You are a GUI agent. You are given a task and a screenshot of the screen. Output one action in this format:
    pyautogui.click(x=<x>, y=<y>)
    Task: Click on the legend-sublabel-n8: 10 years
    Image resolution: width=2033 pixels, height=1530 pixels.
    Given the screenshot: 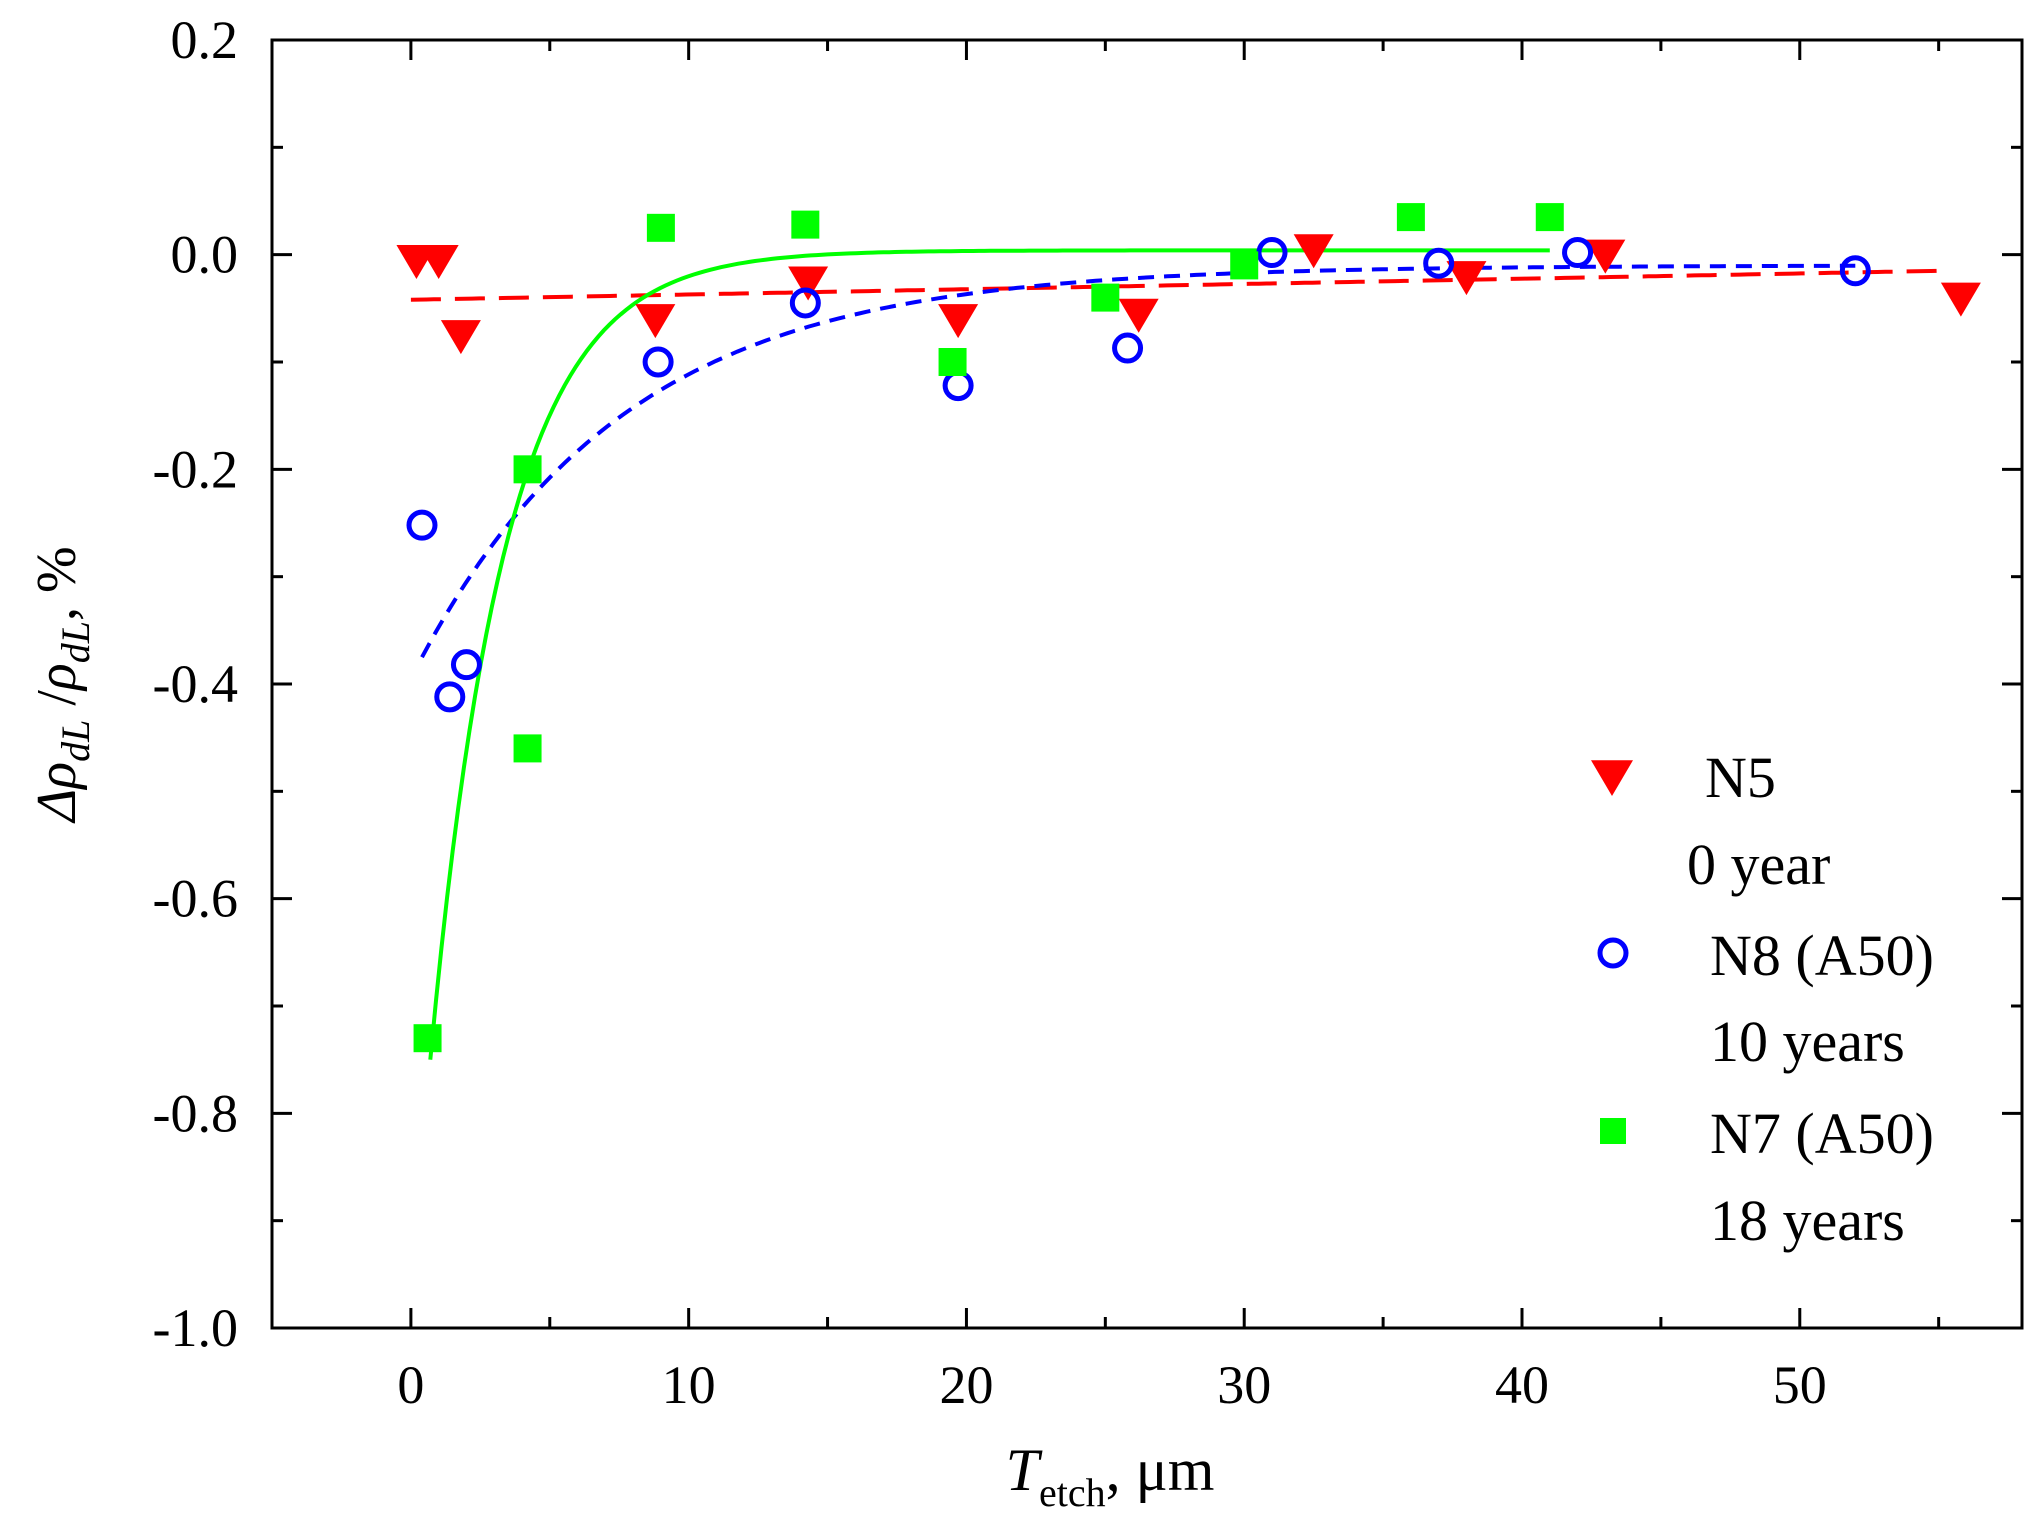 What is the action you would take?
    pyautogui.click(x=1807, y=1041)
    